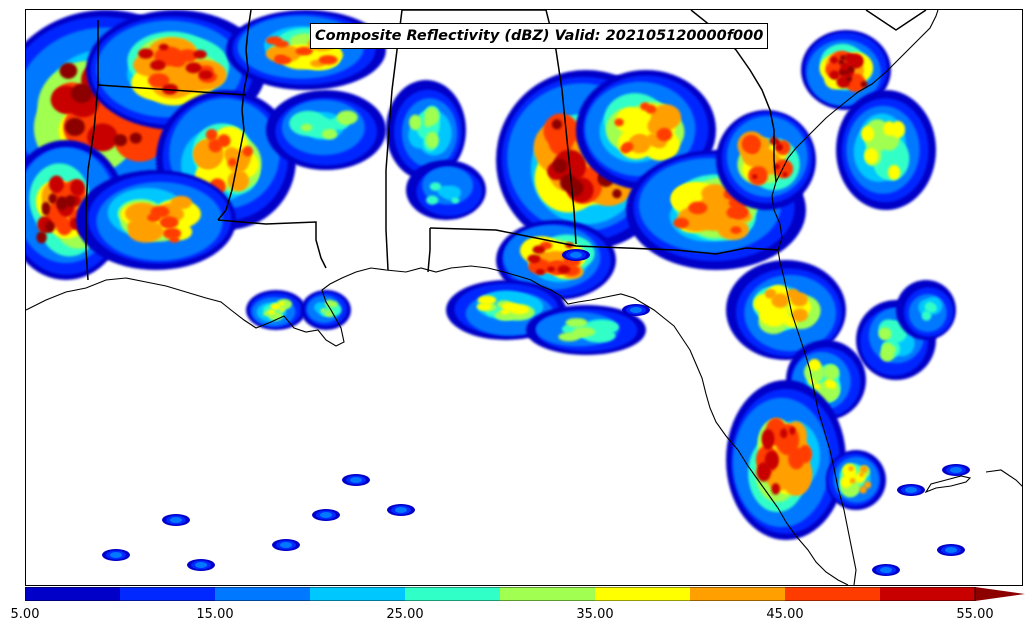 The width and height of the screenshot is (1033, 633). Describe the element at coordinates (25, 614) in the screenshot. I see `colorbar-tick-5: 5.00` at that location.